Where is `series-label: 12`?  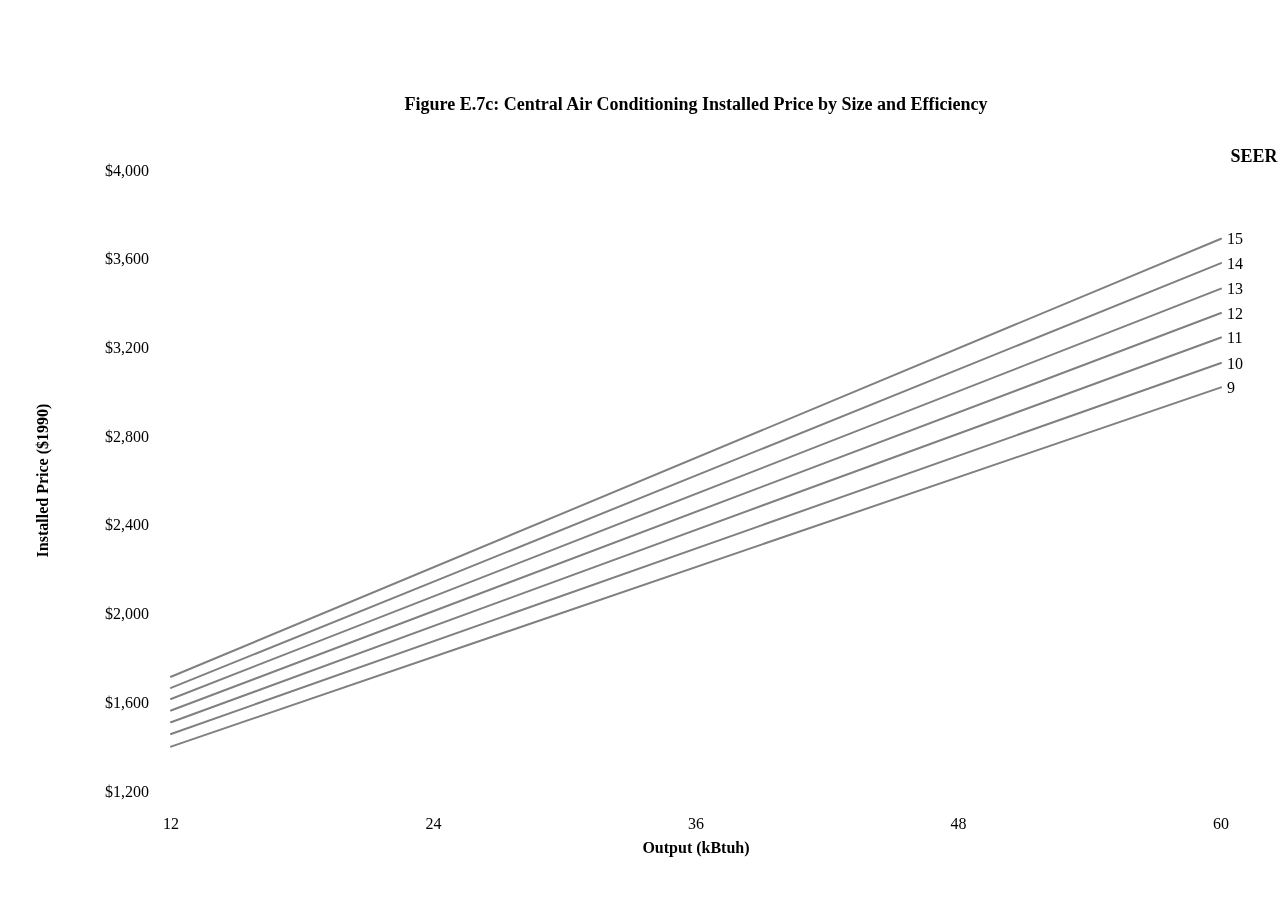 series-label: 12 is located at coordinates (1235, 313).